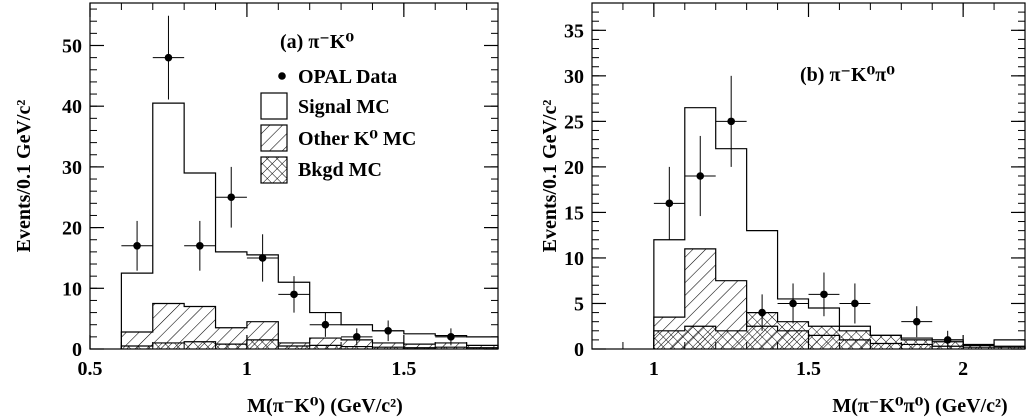 The width and height of the screenshot is (1027, 417). I want to click on panel-a-y-tick-label: 30, so click(72, 168).